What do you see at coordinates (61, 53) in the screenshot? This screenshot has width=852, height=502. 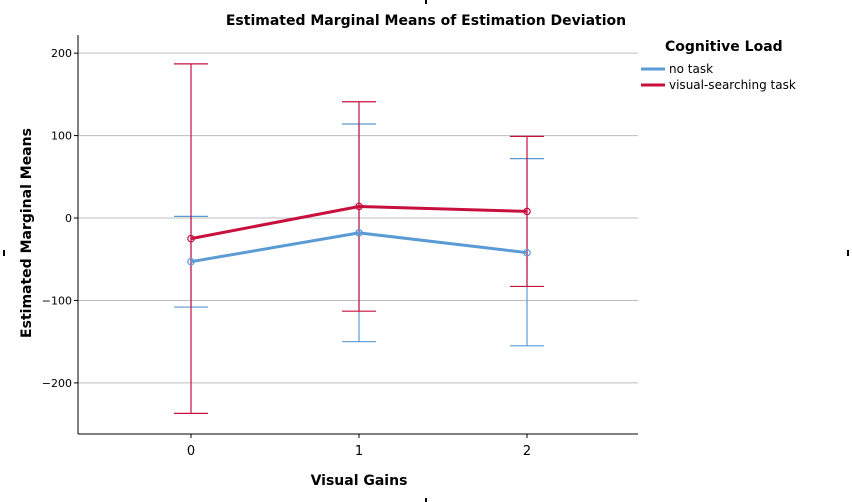 I see `y-tick-label: 200` at bounding box center [61, 53].